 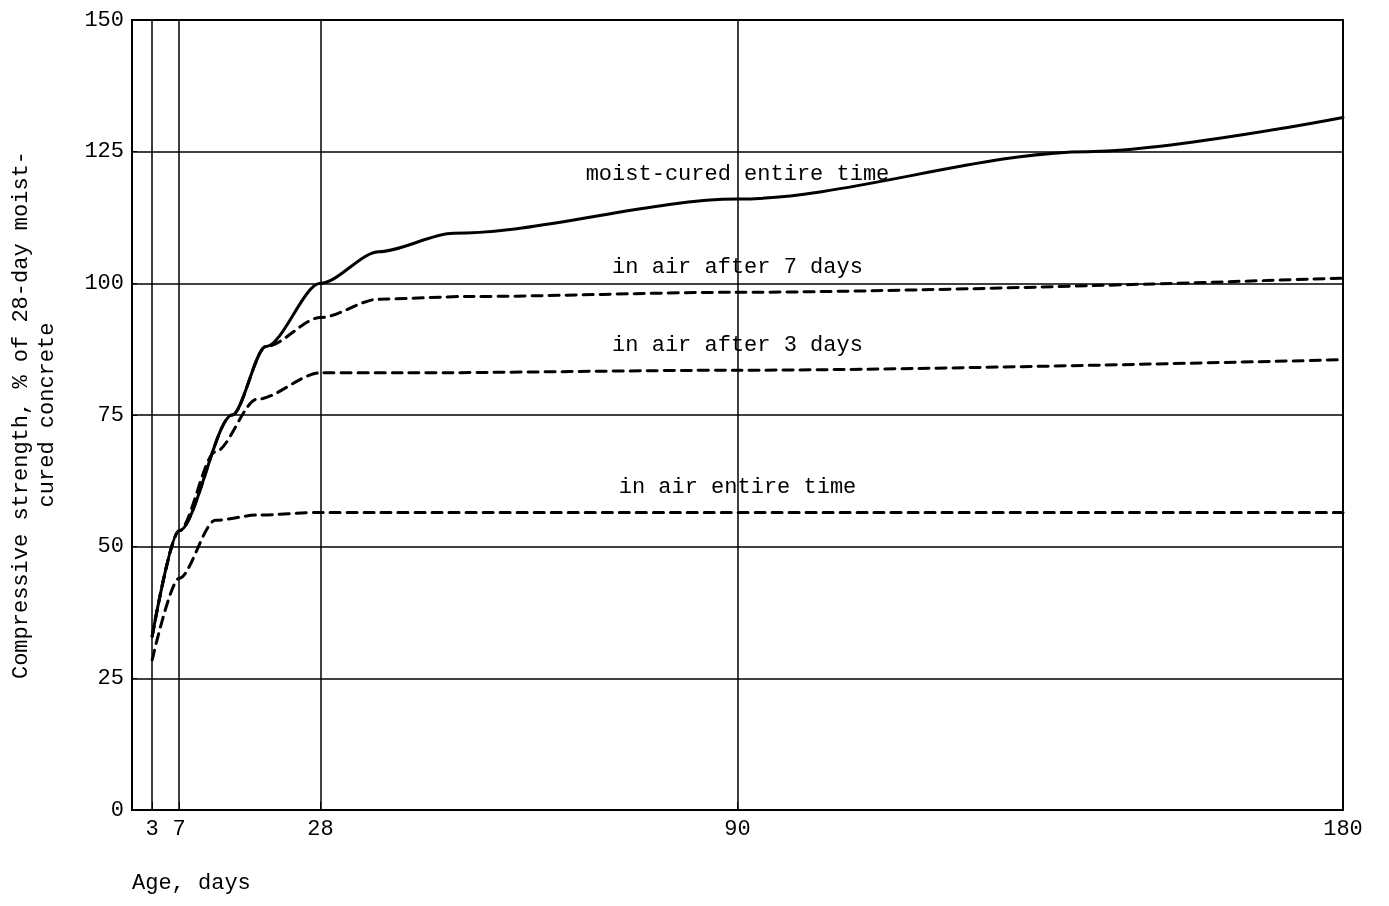 I want to click on x-tick-label: 7, so click(x=179, y=829).